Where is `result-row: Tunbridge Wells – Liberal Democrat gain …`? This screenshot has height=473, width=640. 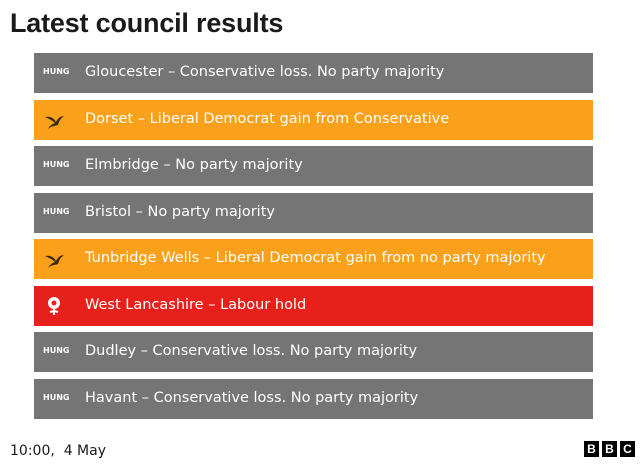
result-row: Tunbridge Wells – Liberal Democrat gain … is located at coordinates (313, 259).